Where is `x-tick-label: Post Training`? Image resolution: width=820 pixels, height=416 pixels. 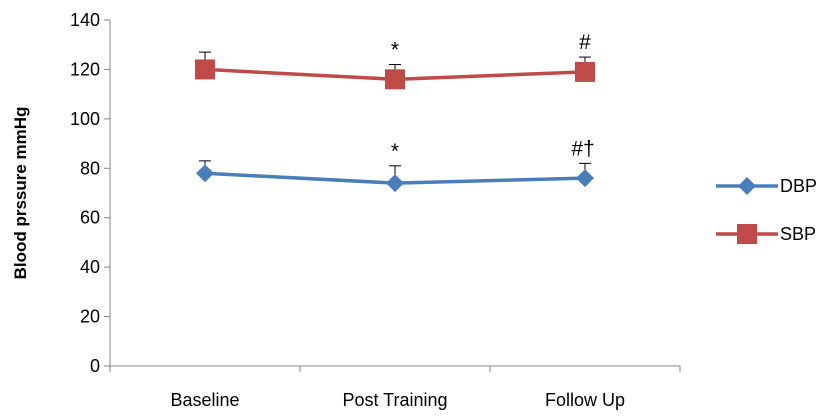
x-tick-label: Post Training is located at coordinates (394, 400).